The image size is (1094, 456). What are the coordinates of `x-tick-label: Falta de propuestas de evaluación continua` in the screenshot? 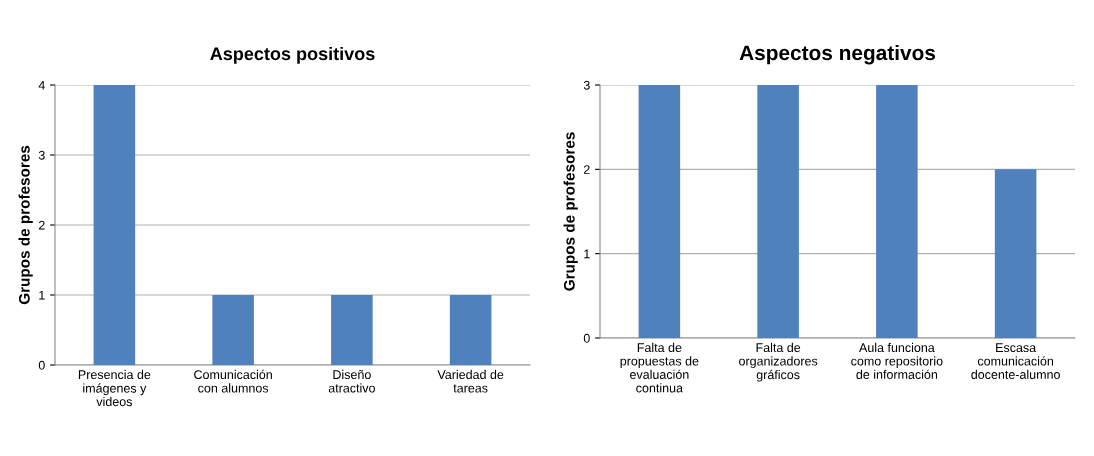 It's located at (659, 367).